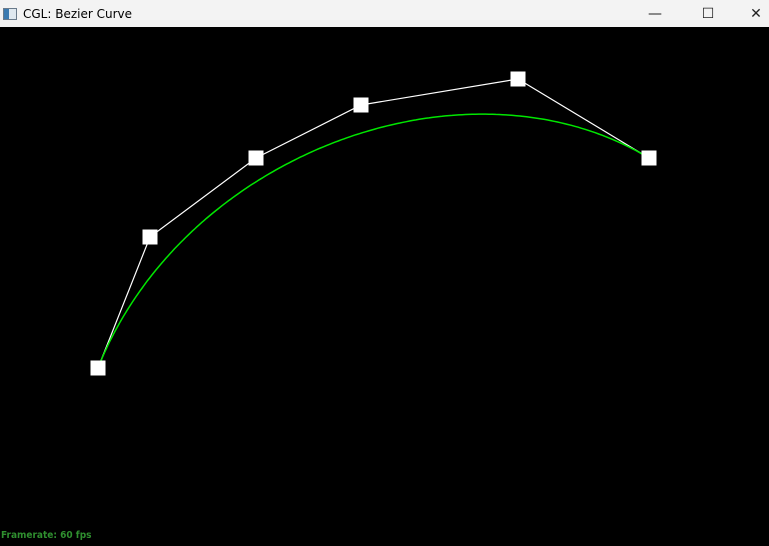  What do you see at coordinates (10, 13) in the screenshot?
I see `app-icon` at bounding box center [10, 13].